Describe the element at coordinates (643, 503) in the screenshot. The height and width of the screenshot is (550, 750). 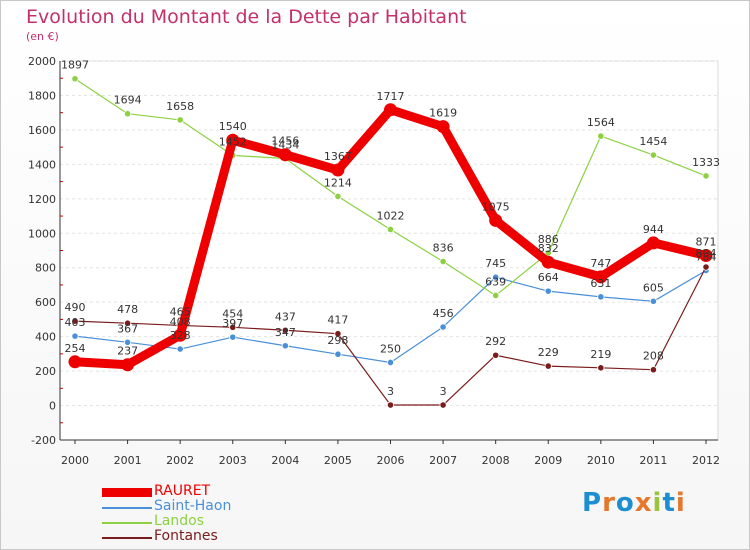
I see `logo-letter: x` at that location.